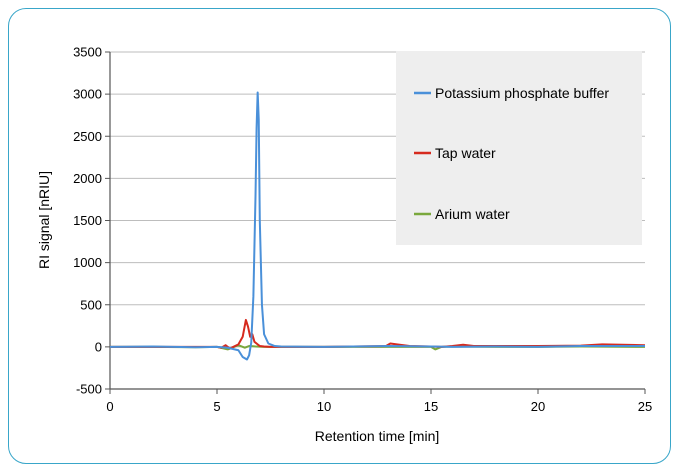 This screenshot has height=472, width=681. What do you see at coordinates (324, 406) in the screenshot?
I see `x-tick-label: 10` at bounding box center [324, 406].